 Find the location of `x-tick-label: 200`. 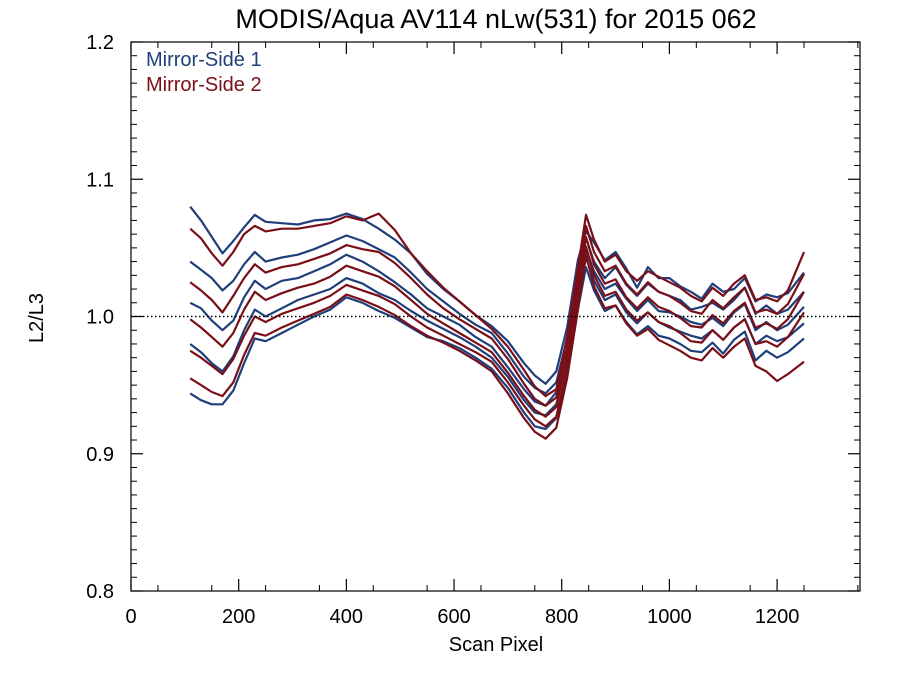

x-tick-label: 200 is located at coordinates (238, 617).